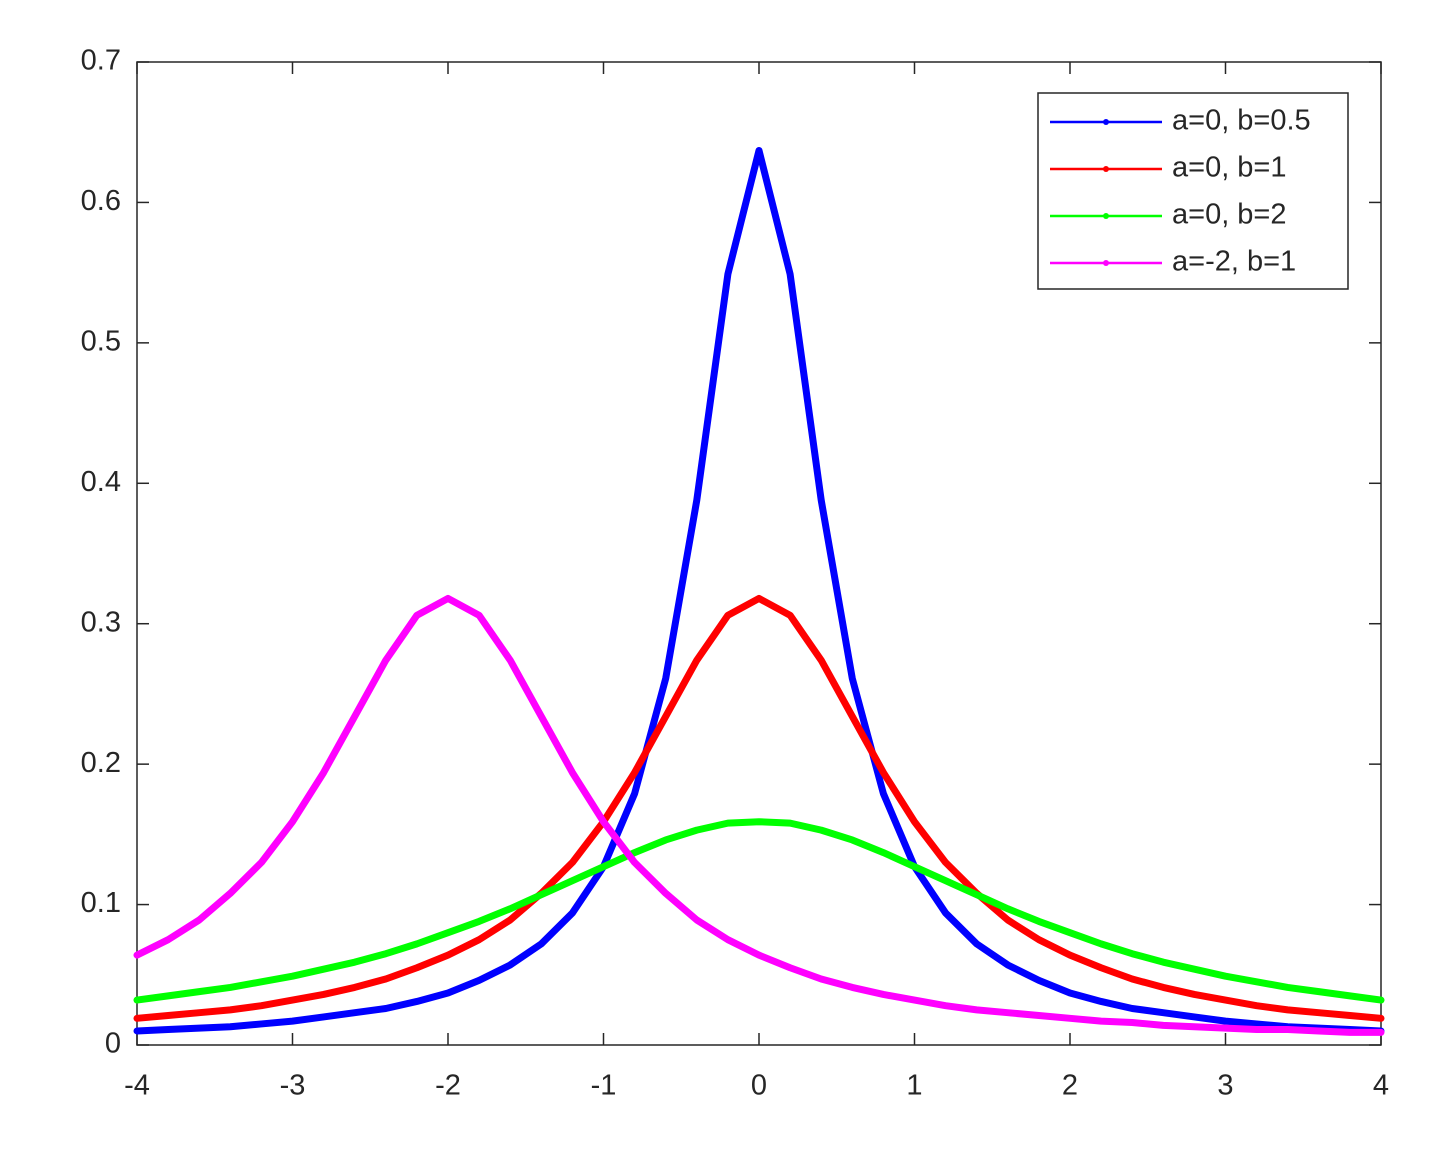 Image resolution: width=1430 pixels, height=1156 pixels. Describe the element at coordinates (293, 1086) in the screenshot. I see `x-tick-label: -3` at that location.